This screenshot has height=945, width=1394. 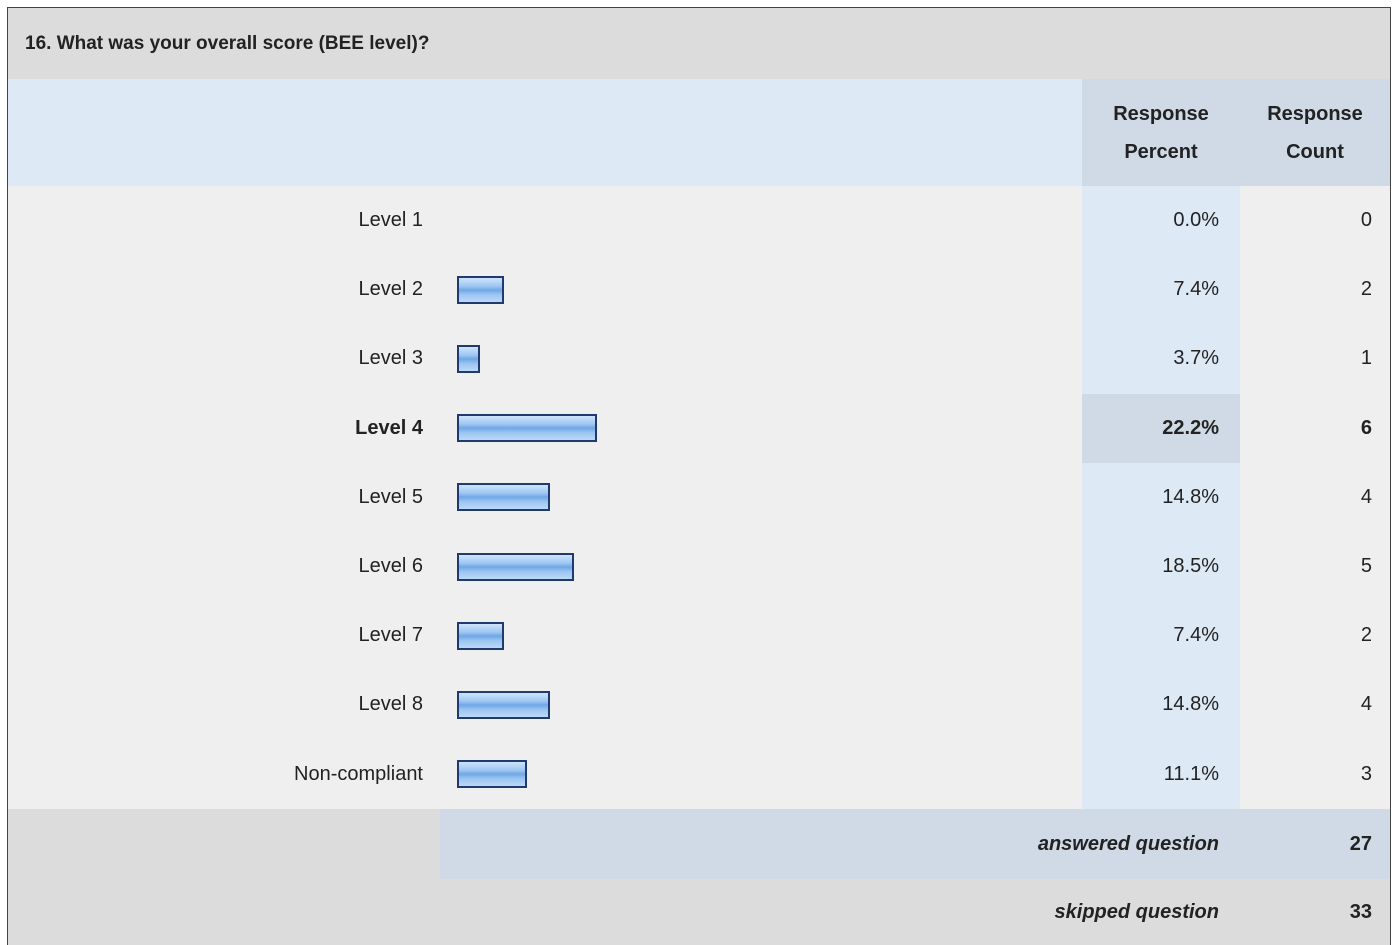 What do you see at coordinates (1128, 843) in the screenshot?
I see `answered-label: answered question` at bounding box center [1128, 843].